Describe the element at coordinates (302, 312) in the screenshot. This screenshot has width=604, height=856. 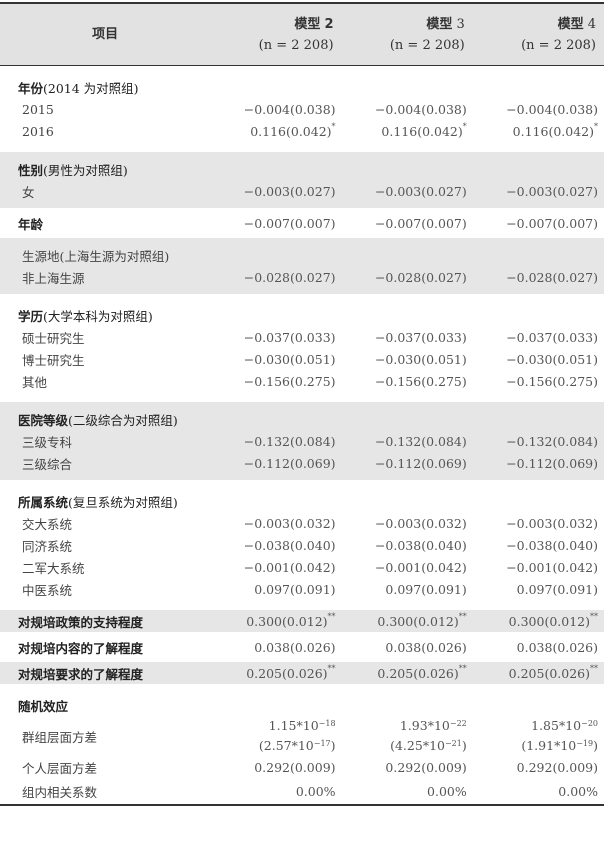
I see `group-header-row: 学历(大学本科为对照组)` at that location.